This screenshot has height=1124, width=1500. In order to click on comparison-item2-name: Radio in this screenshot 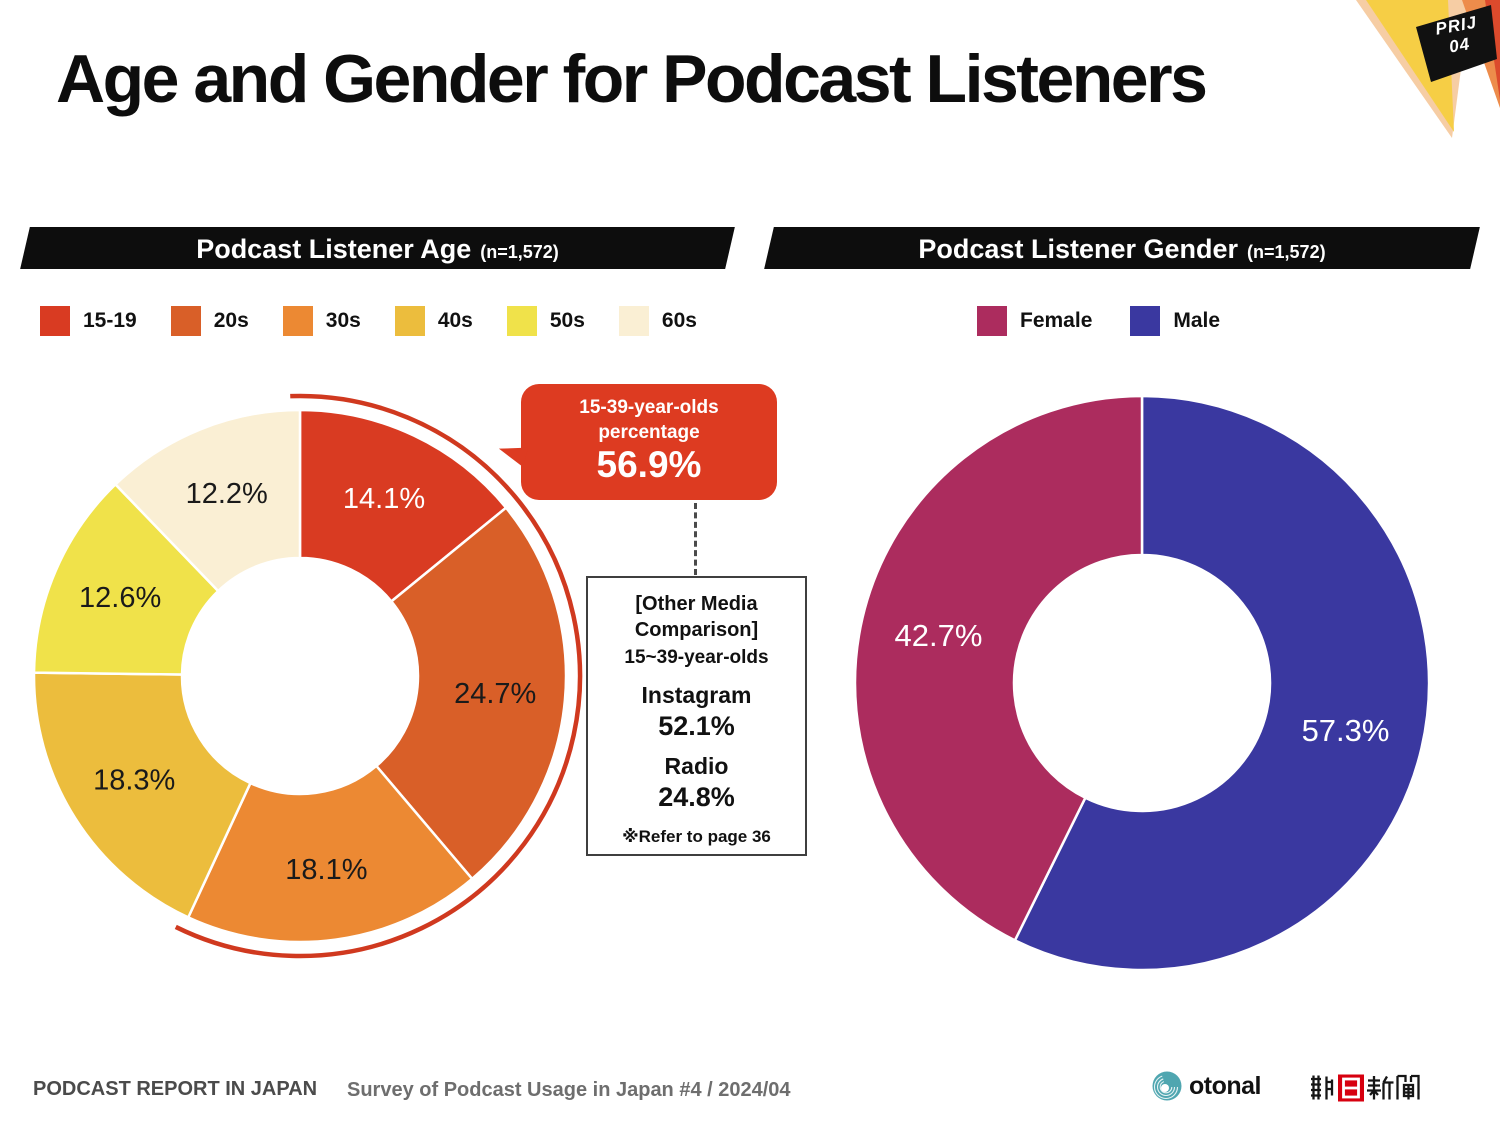, I will do `click(696, 766)`.